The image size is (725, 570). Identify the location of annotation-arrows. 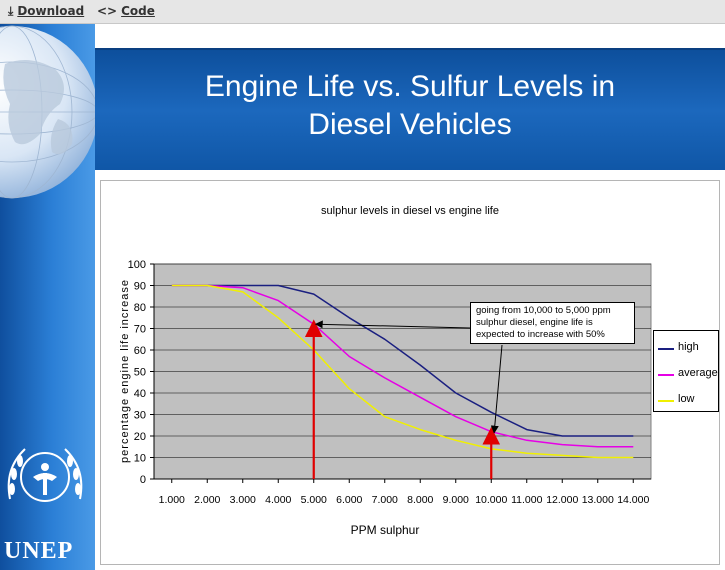
(403, 399).